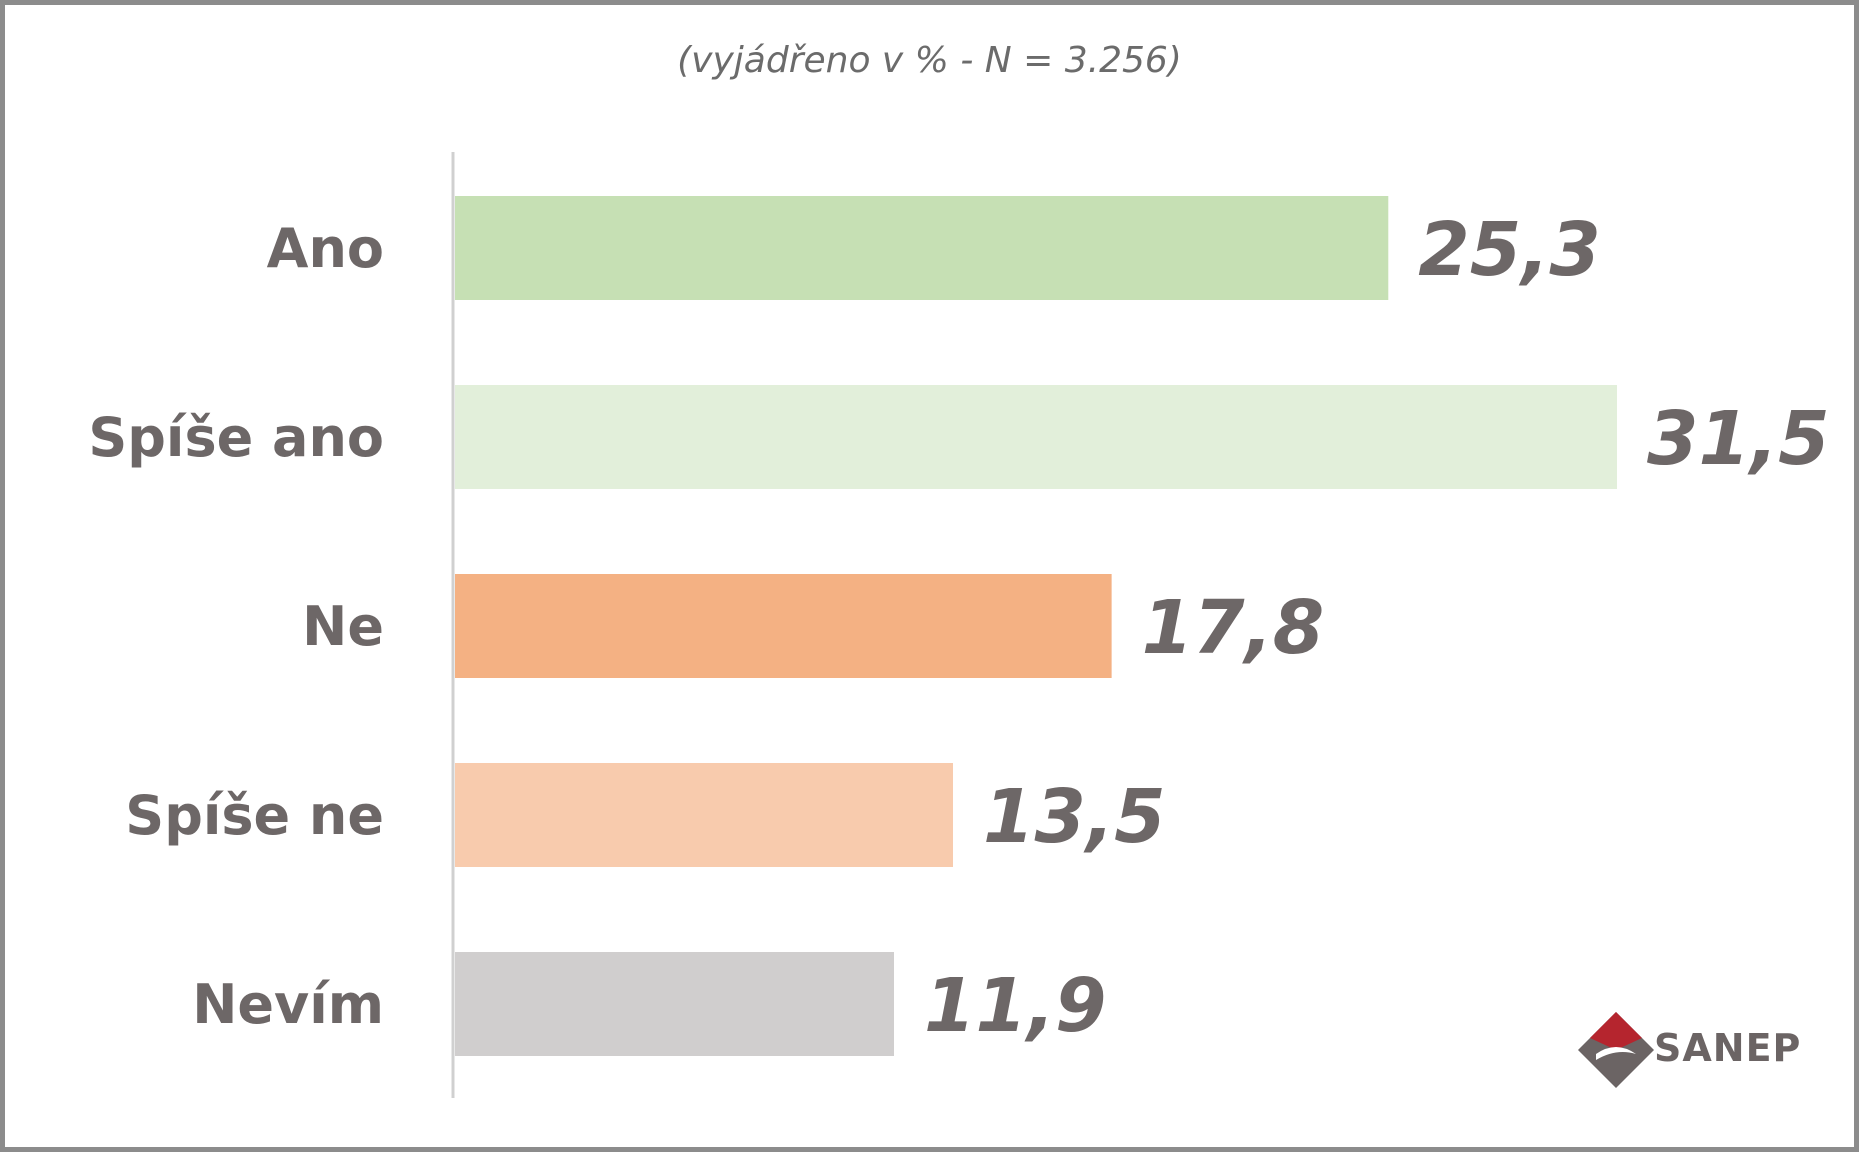  Describe the element at coordinates (929, 60) in the screenshot. I see `chart-subtitle: (vyjádřeno v % - N = 3.256)` at that location.